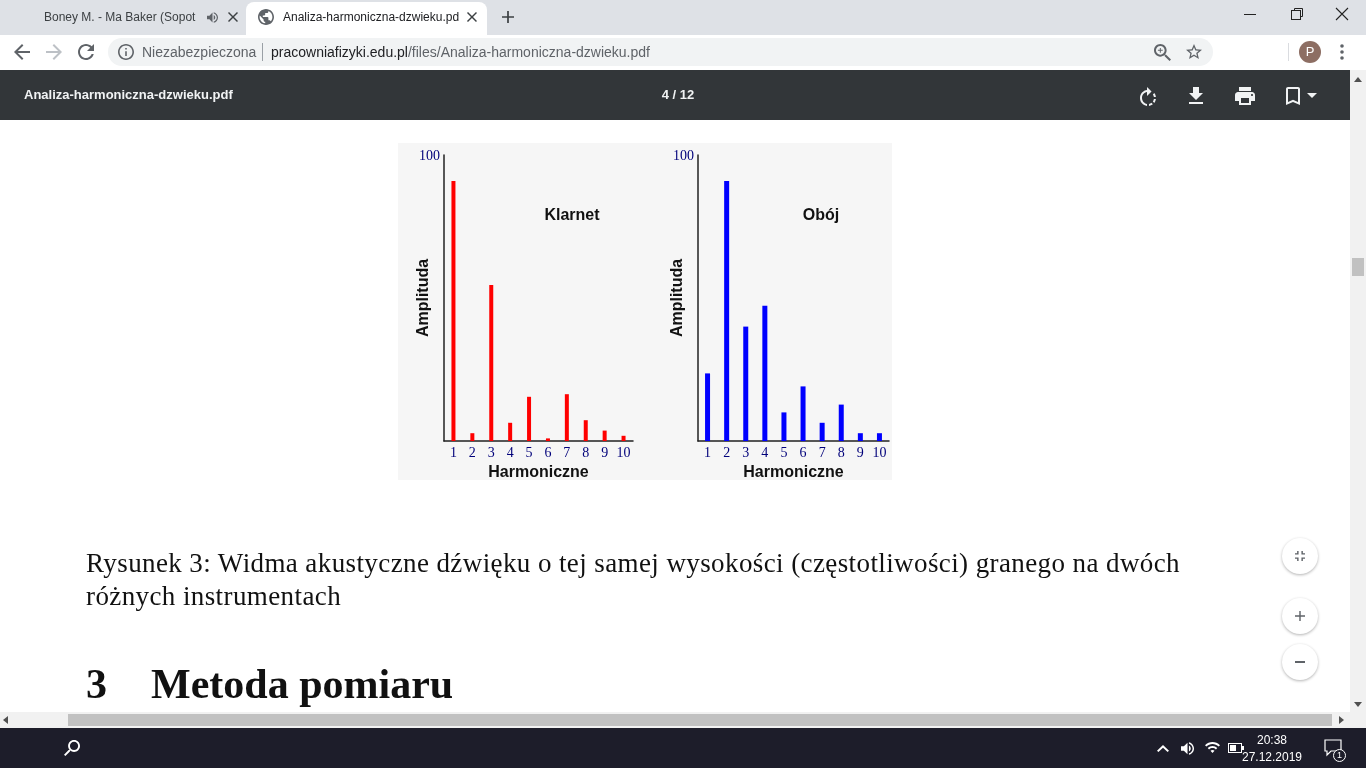 This screenshot has width=1366, height=768. What do you see at coordinates (528, 52) in the screenshot?
I see `text: /files/Analiza-harmoniczna-dzwieku.pdf` at bounding box center [528, 52].